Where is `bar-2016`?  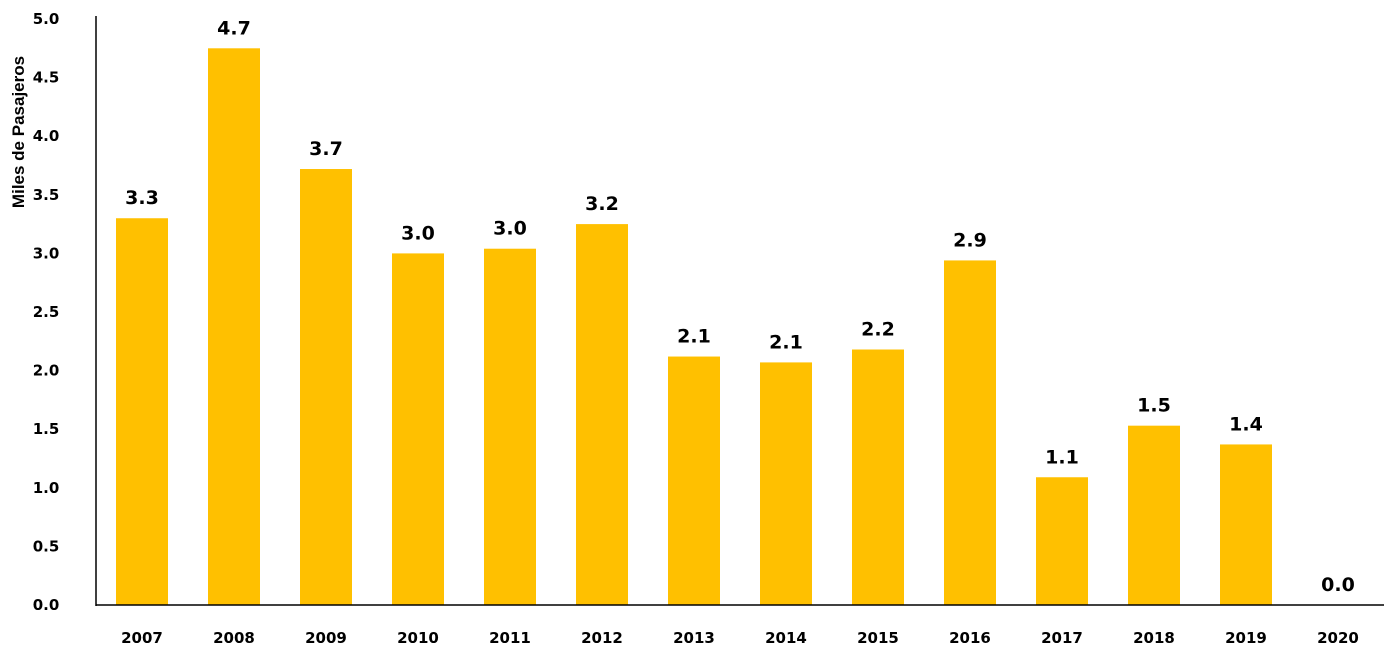
bar-2016 is located at coordinates (970, 432).